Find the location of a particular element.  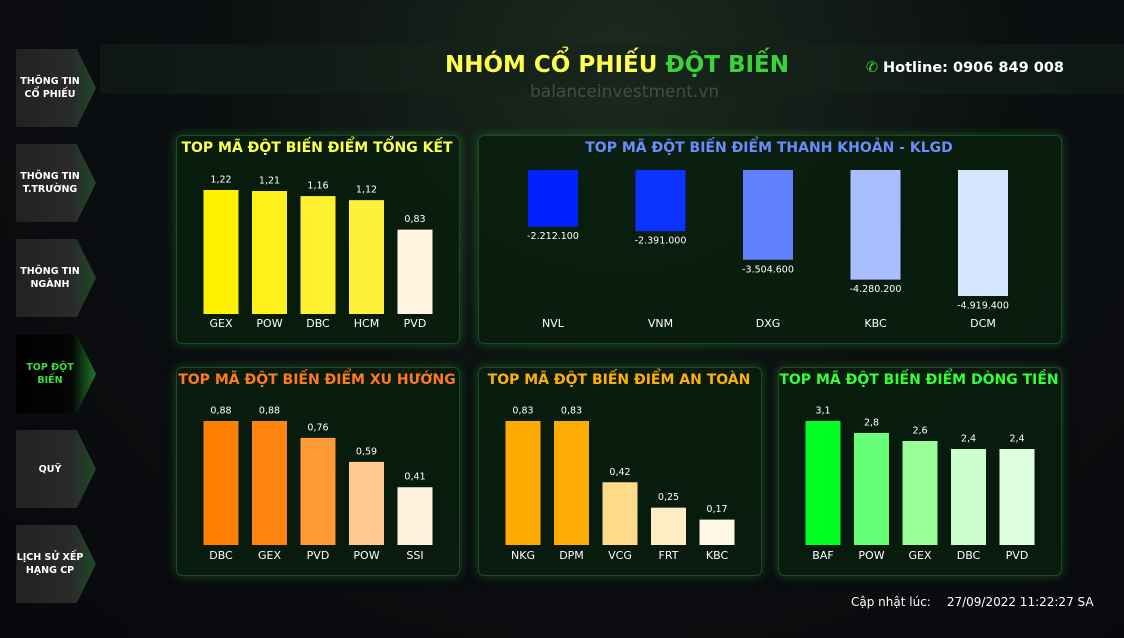

category-label: NVL is located at coordinates (553, 323).